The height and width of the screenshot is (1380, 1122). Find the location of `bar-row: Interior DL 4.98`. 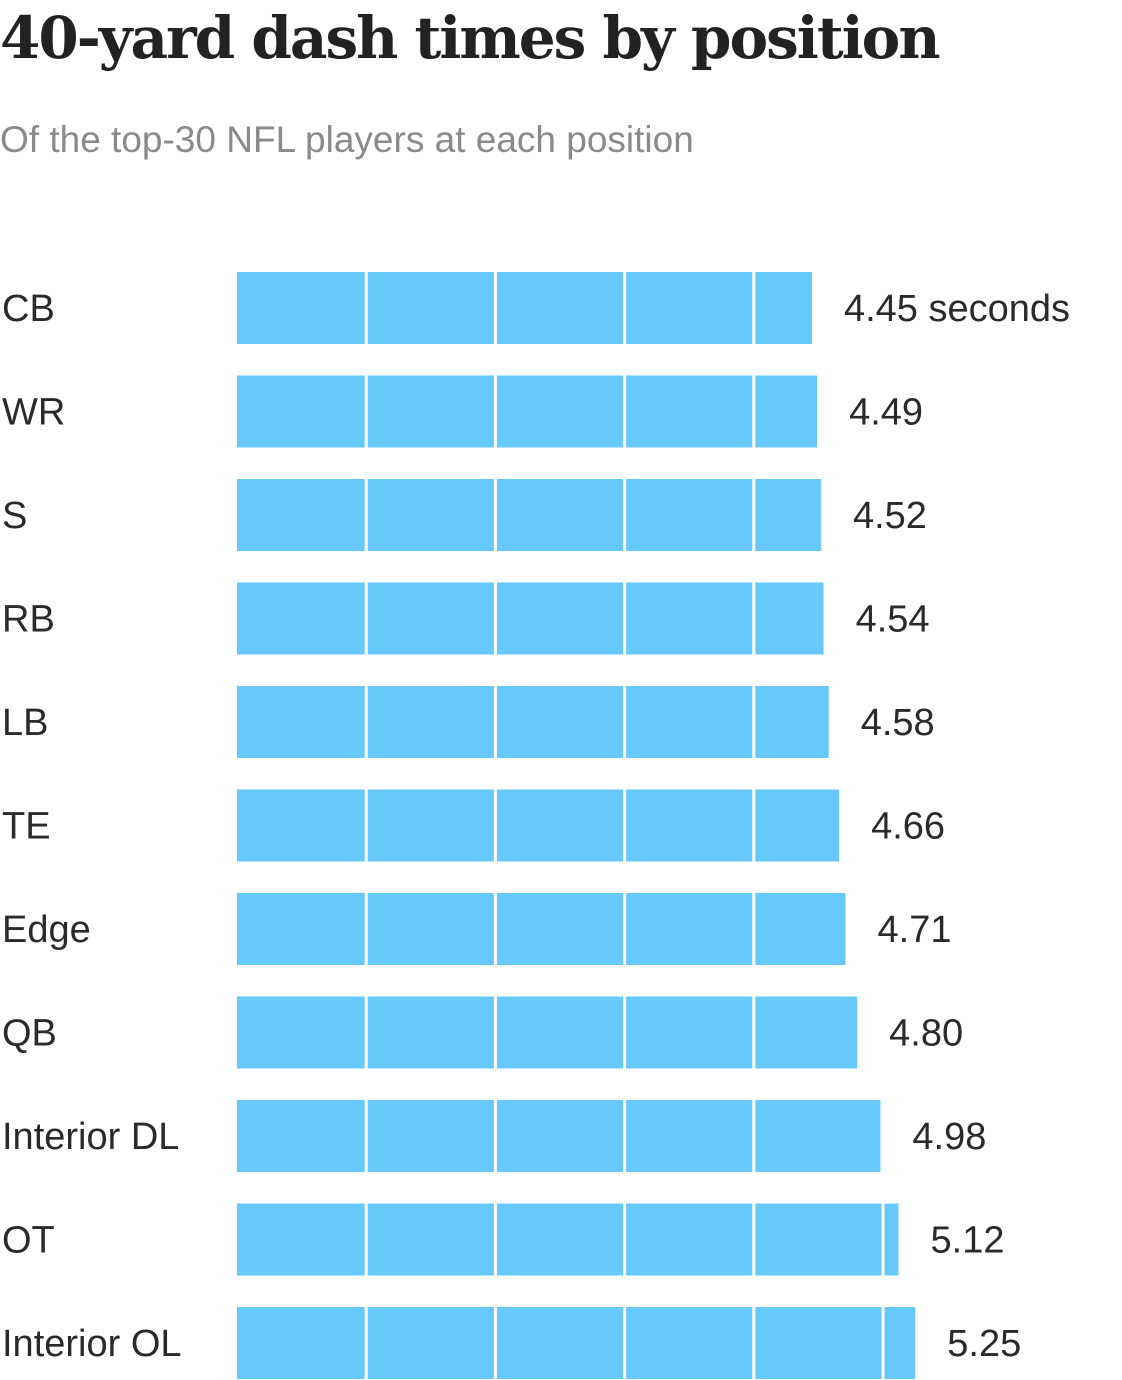

bar-row: Interior DL 4.98 is located at coordinates (494, 1136).